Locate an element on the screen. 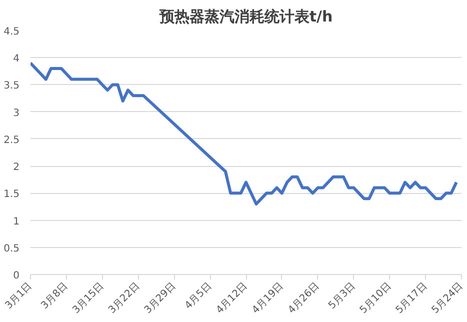 This screenshot has width=467, height=322. y-tick-label: 1.5 is located at coordinates (12, 194).